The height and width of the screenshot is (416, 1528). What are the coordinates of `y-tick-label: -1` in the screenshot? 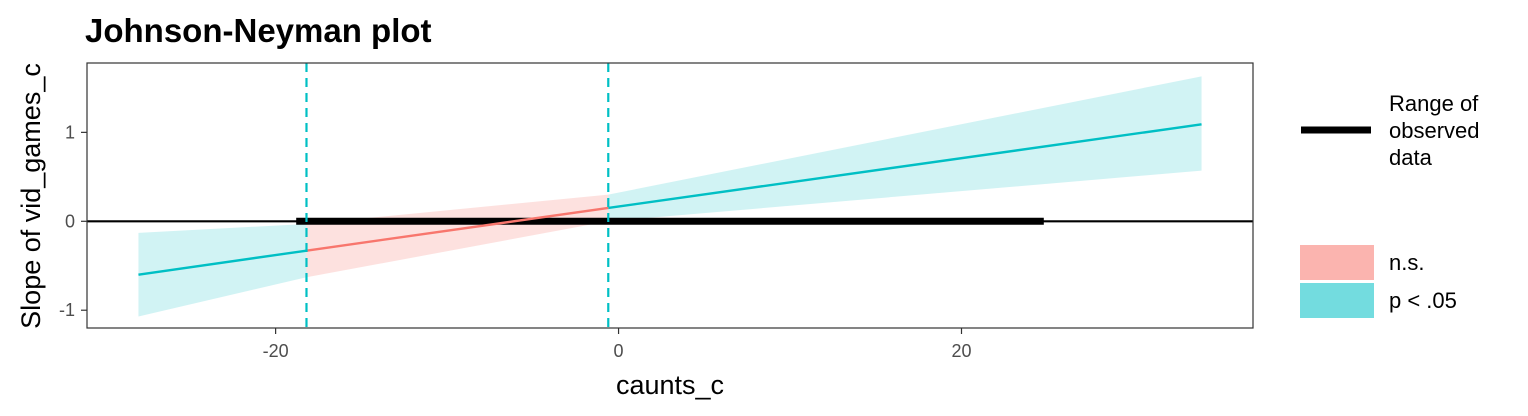 It's located at (67, 310).